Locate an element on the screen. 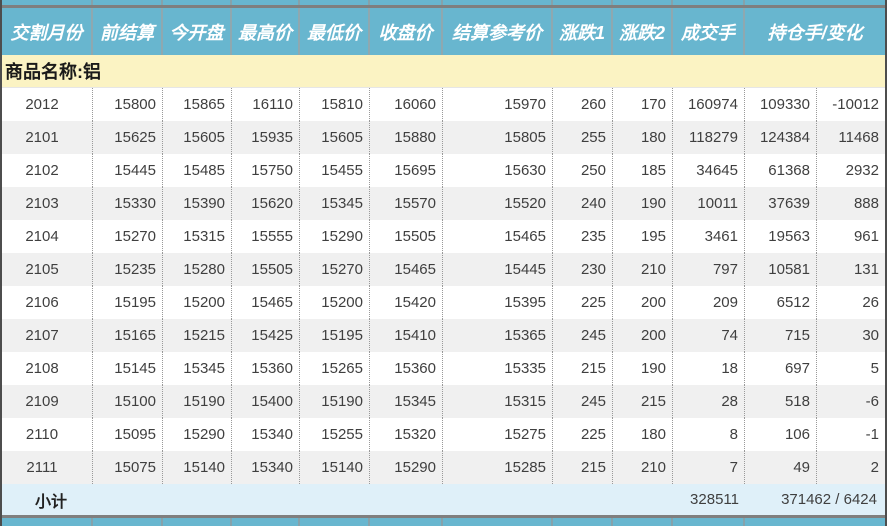 This screenshot has height=526, width=887. cell-value: 15395 is located at coordinates (498, 302).